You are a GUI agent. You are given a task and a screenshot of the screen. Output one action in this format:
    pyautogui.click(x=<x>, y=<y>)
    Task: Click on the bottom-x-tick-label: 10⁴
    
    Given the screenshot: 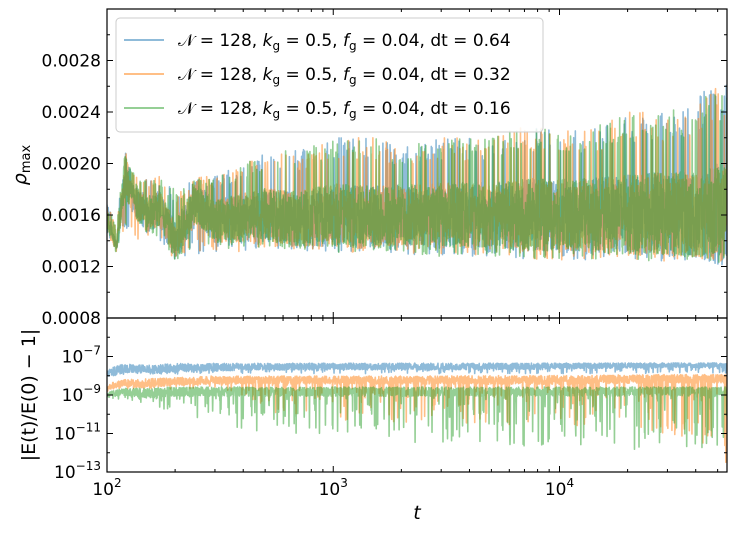 What is the action you would take?
    pyautogui.click(x=559, y=488)
    